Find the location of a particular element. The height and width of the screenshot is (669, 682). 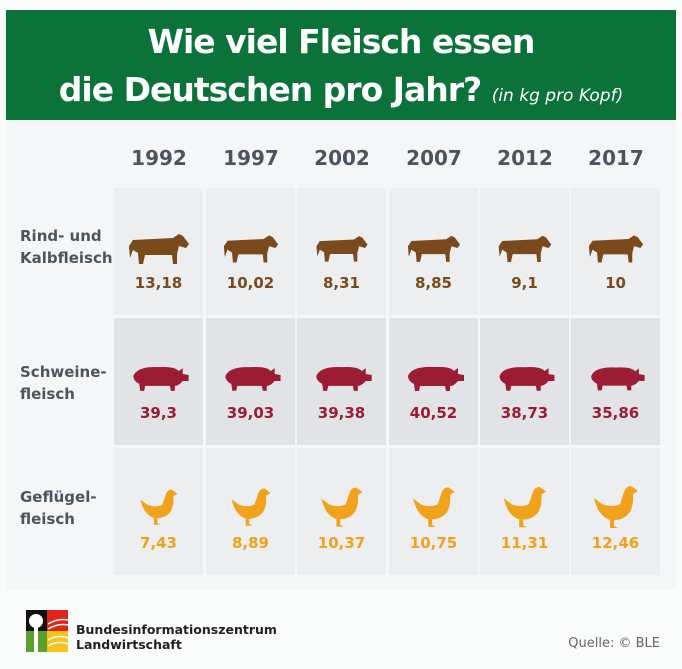

value-label: 10 is located at coordinates (615, 283).